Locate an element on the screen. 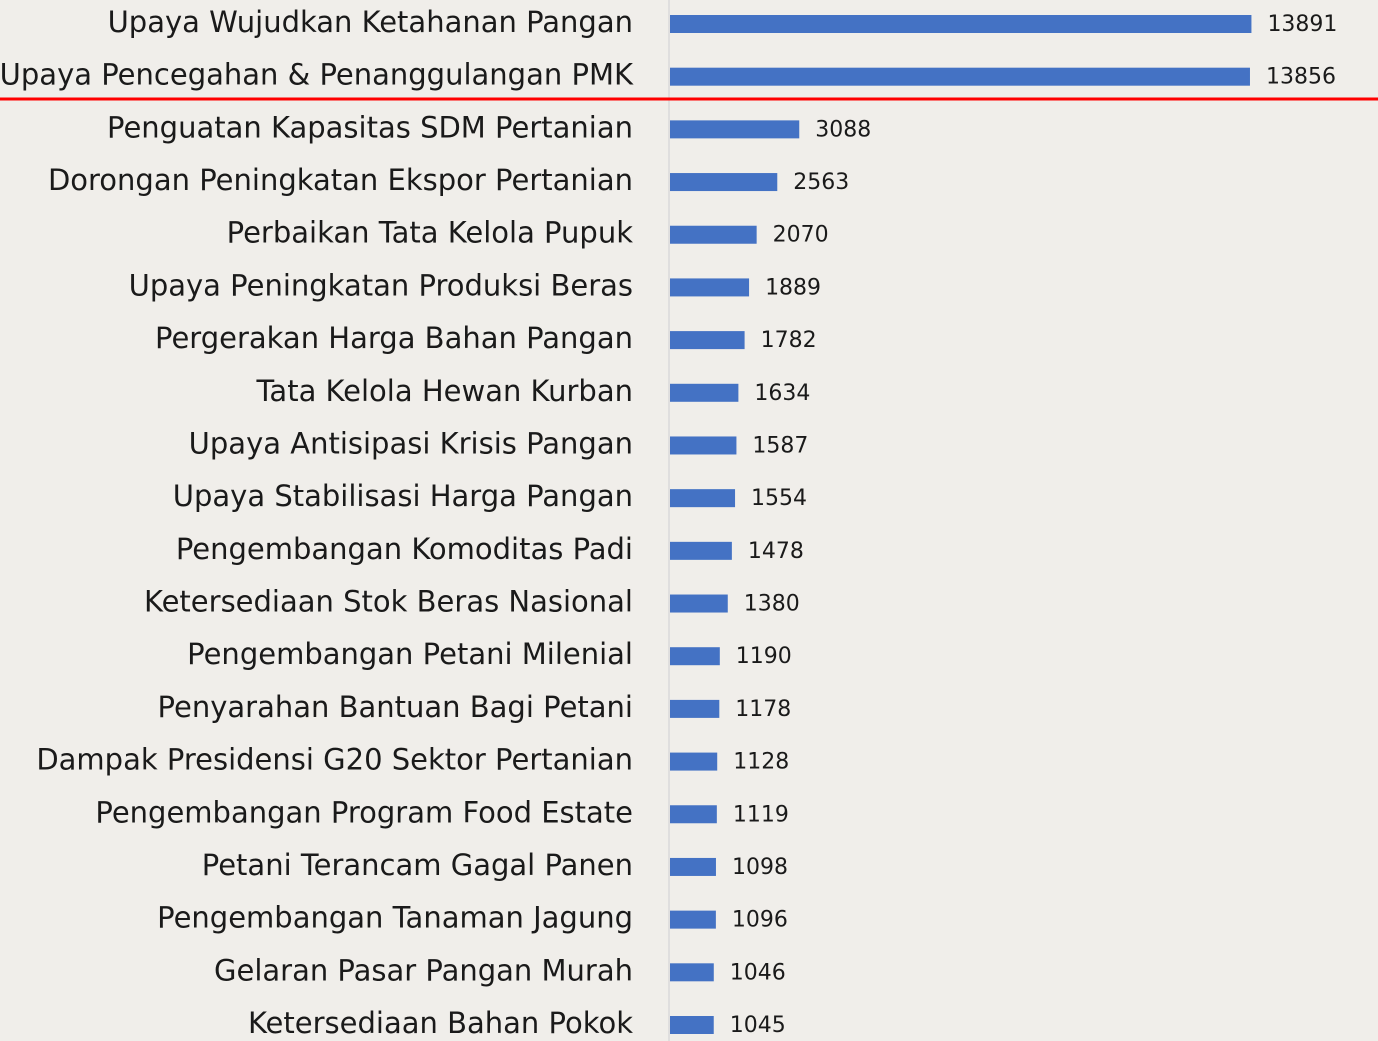 Image resolution: width=1378 pixels, height=1041 pixels. value-label: 1119 is located at coordinates (761, 814).